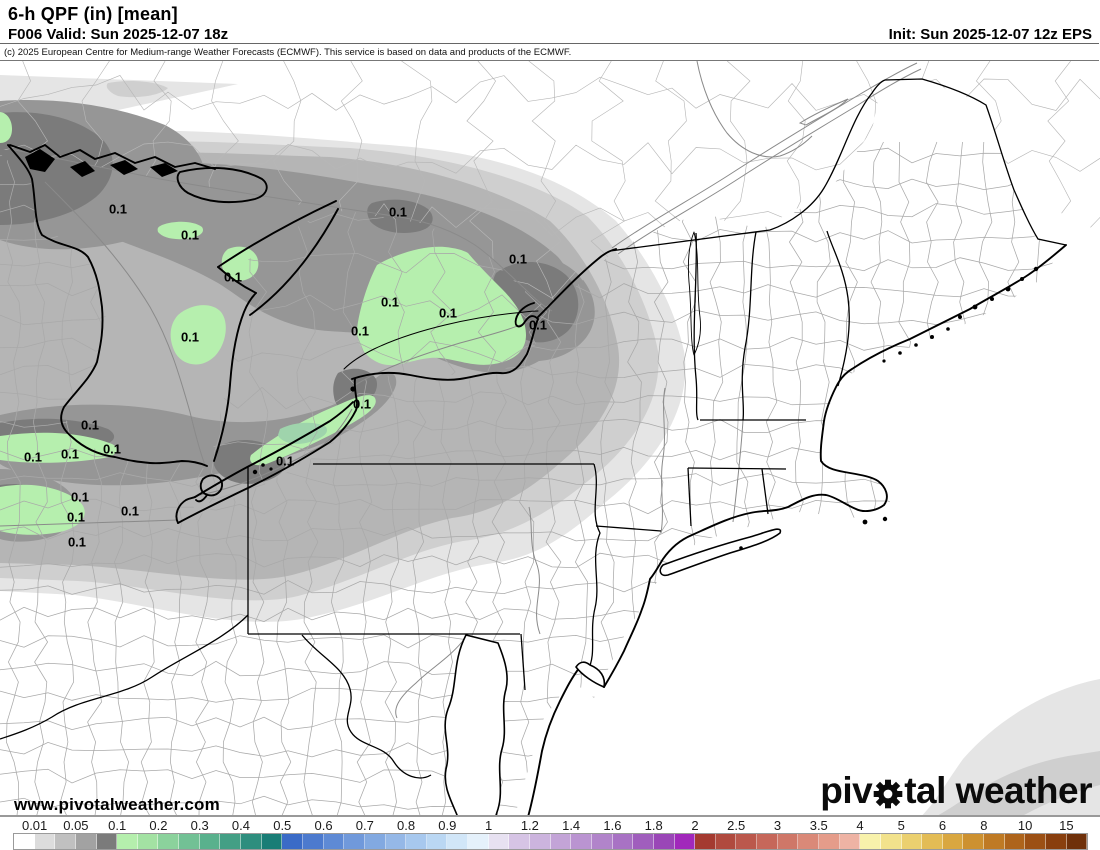 This screenshot has height=850, width=1100. I want to click on colorbar-tick: 0.9, so click(447, 825).